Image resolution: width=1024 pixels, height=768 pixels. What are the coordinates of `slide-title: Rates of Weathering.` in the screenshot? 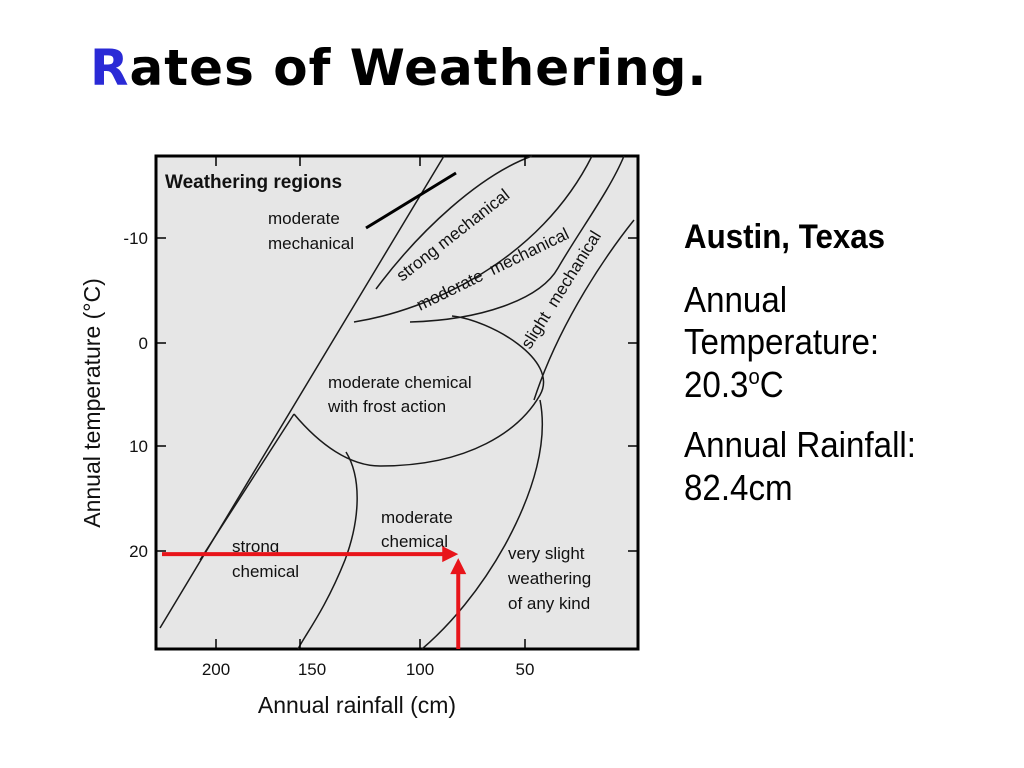 It's located at (398, 68).